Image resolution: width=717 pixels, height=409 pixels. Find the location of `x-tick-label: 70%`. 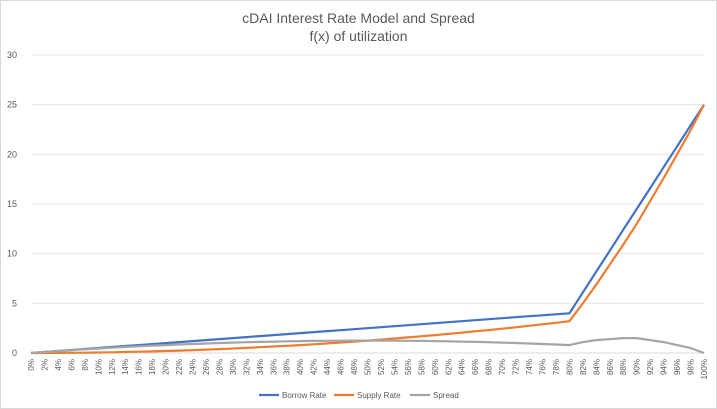

x-tick-label: 70% is located at coordinates (502, 367).